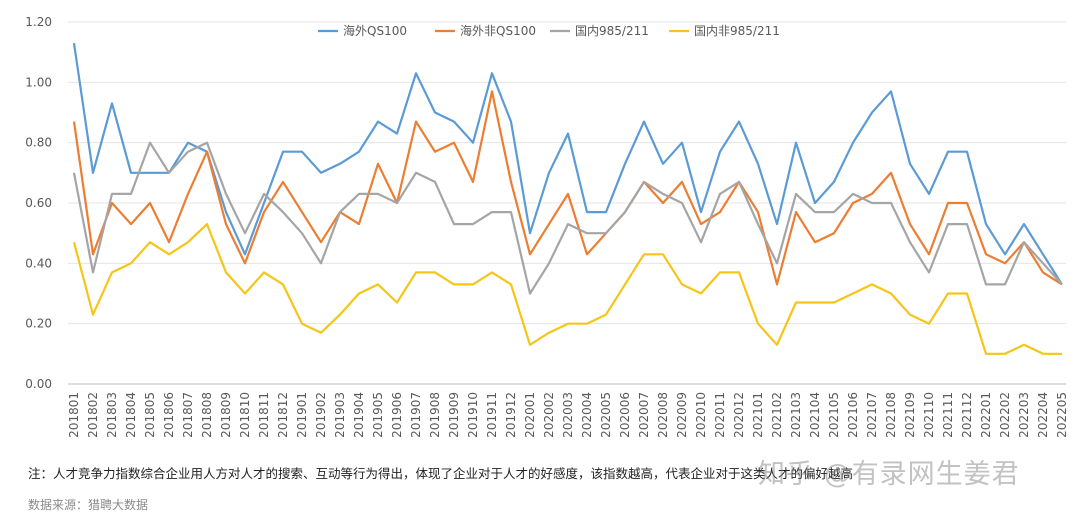  I want to click on data-source: 数据来源：猎聘大数据, so click(88, 505).